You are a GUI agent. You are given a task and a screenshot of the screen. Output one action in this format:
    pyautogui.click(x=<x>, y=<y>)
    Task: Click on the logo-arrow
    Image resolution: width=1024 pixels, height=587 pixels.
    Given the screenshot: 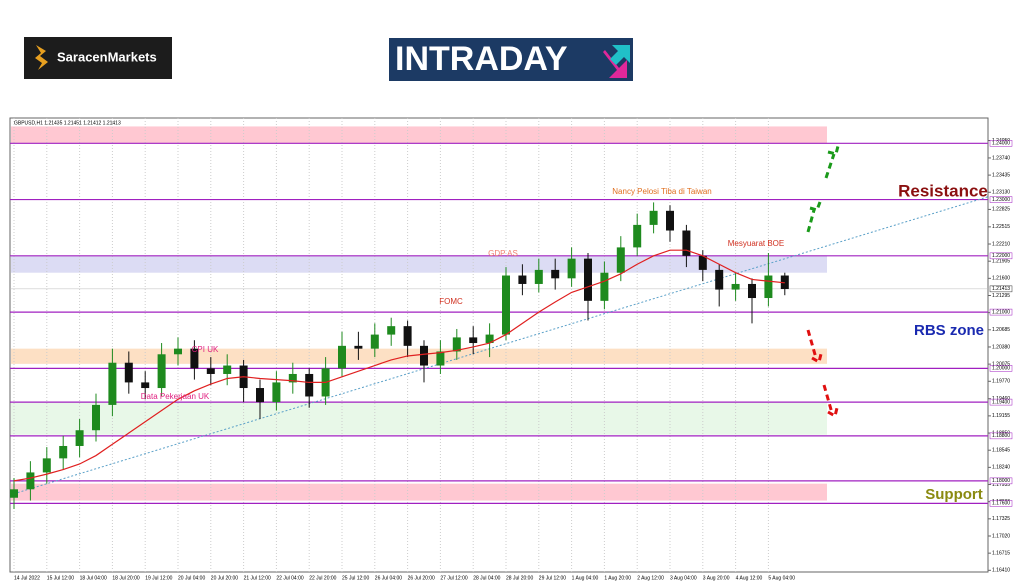 What is the action you would take?
    pyautogui.click(x=620, y=55)
    